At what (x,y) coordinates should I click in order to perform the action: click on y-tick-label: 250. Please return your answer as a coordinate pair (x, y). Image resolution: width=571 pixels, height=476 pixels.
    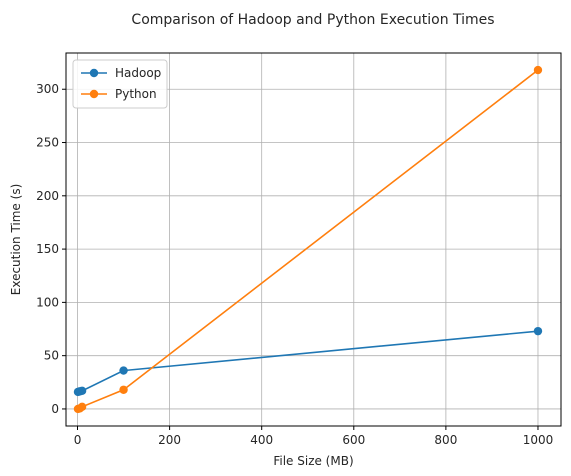
    Looking at the image, I should click on (47, 143).